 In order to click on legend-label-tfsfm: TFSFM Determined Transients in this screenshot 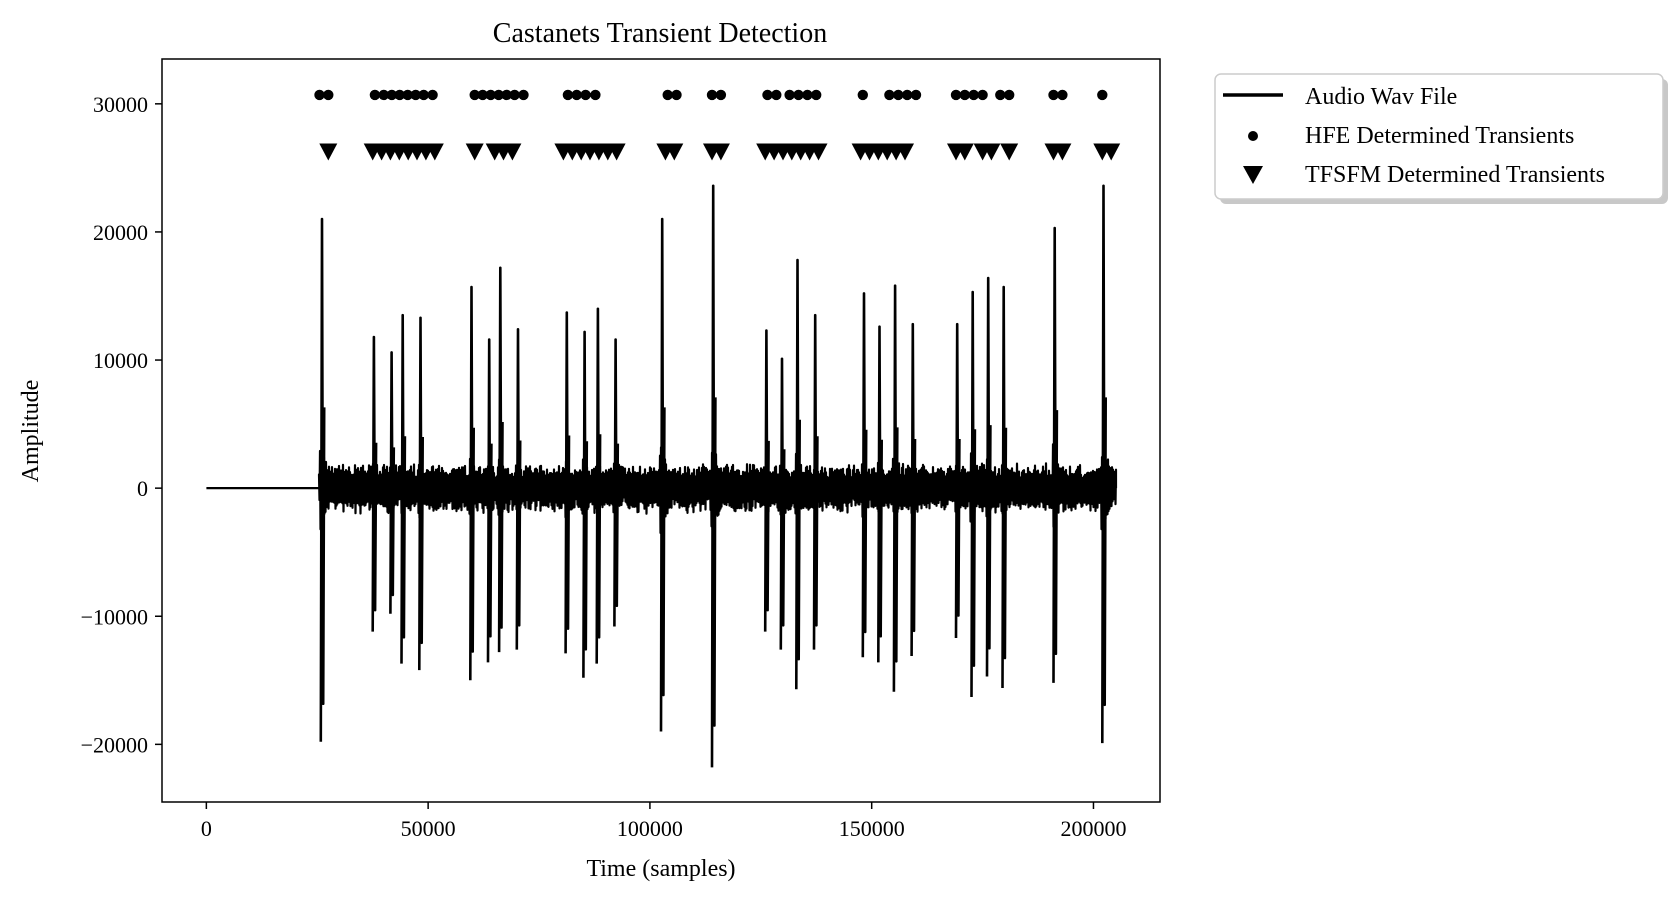, I will do `click(1455, 175)`.